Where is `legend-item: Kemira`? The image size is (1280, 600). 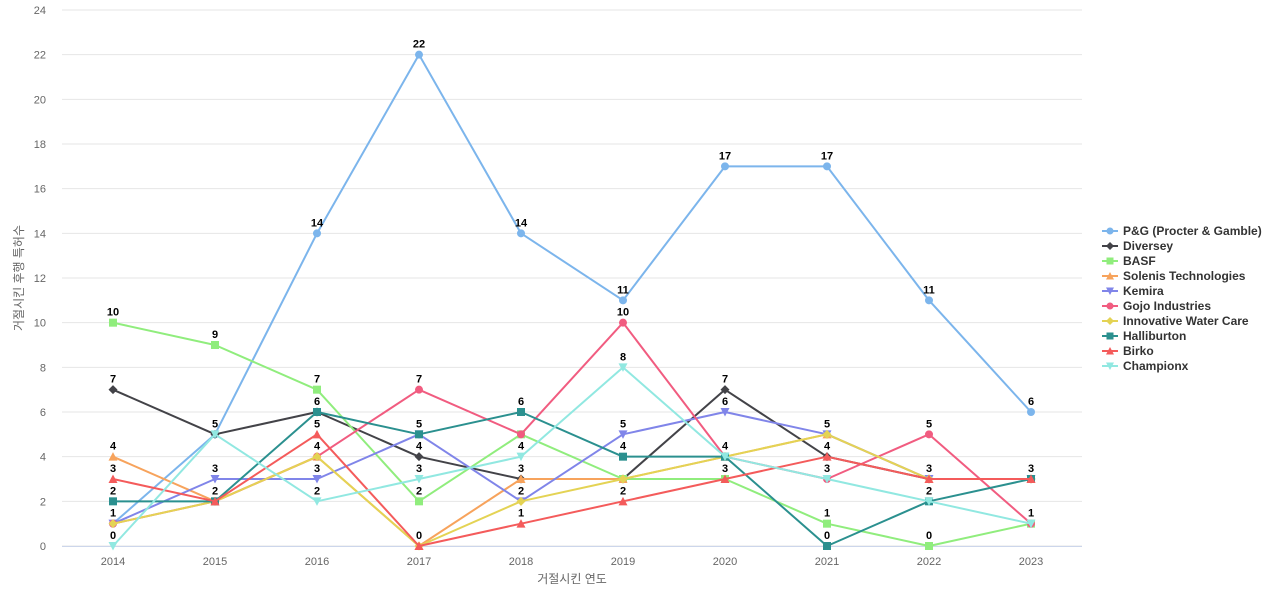 legend-item: Kemira is located at coordinates (1133, 291).